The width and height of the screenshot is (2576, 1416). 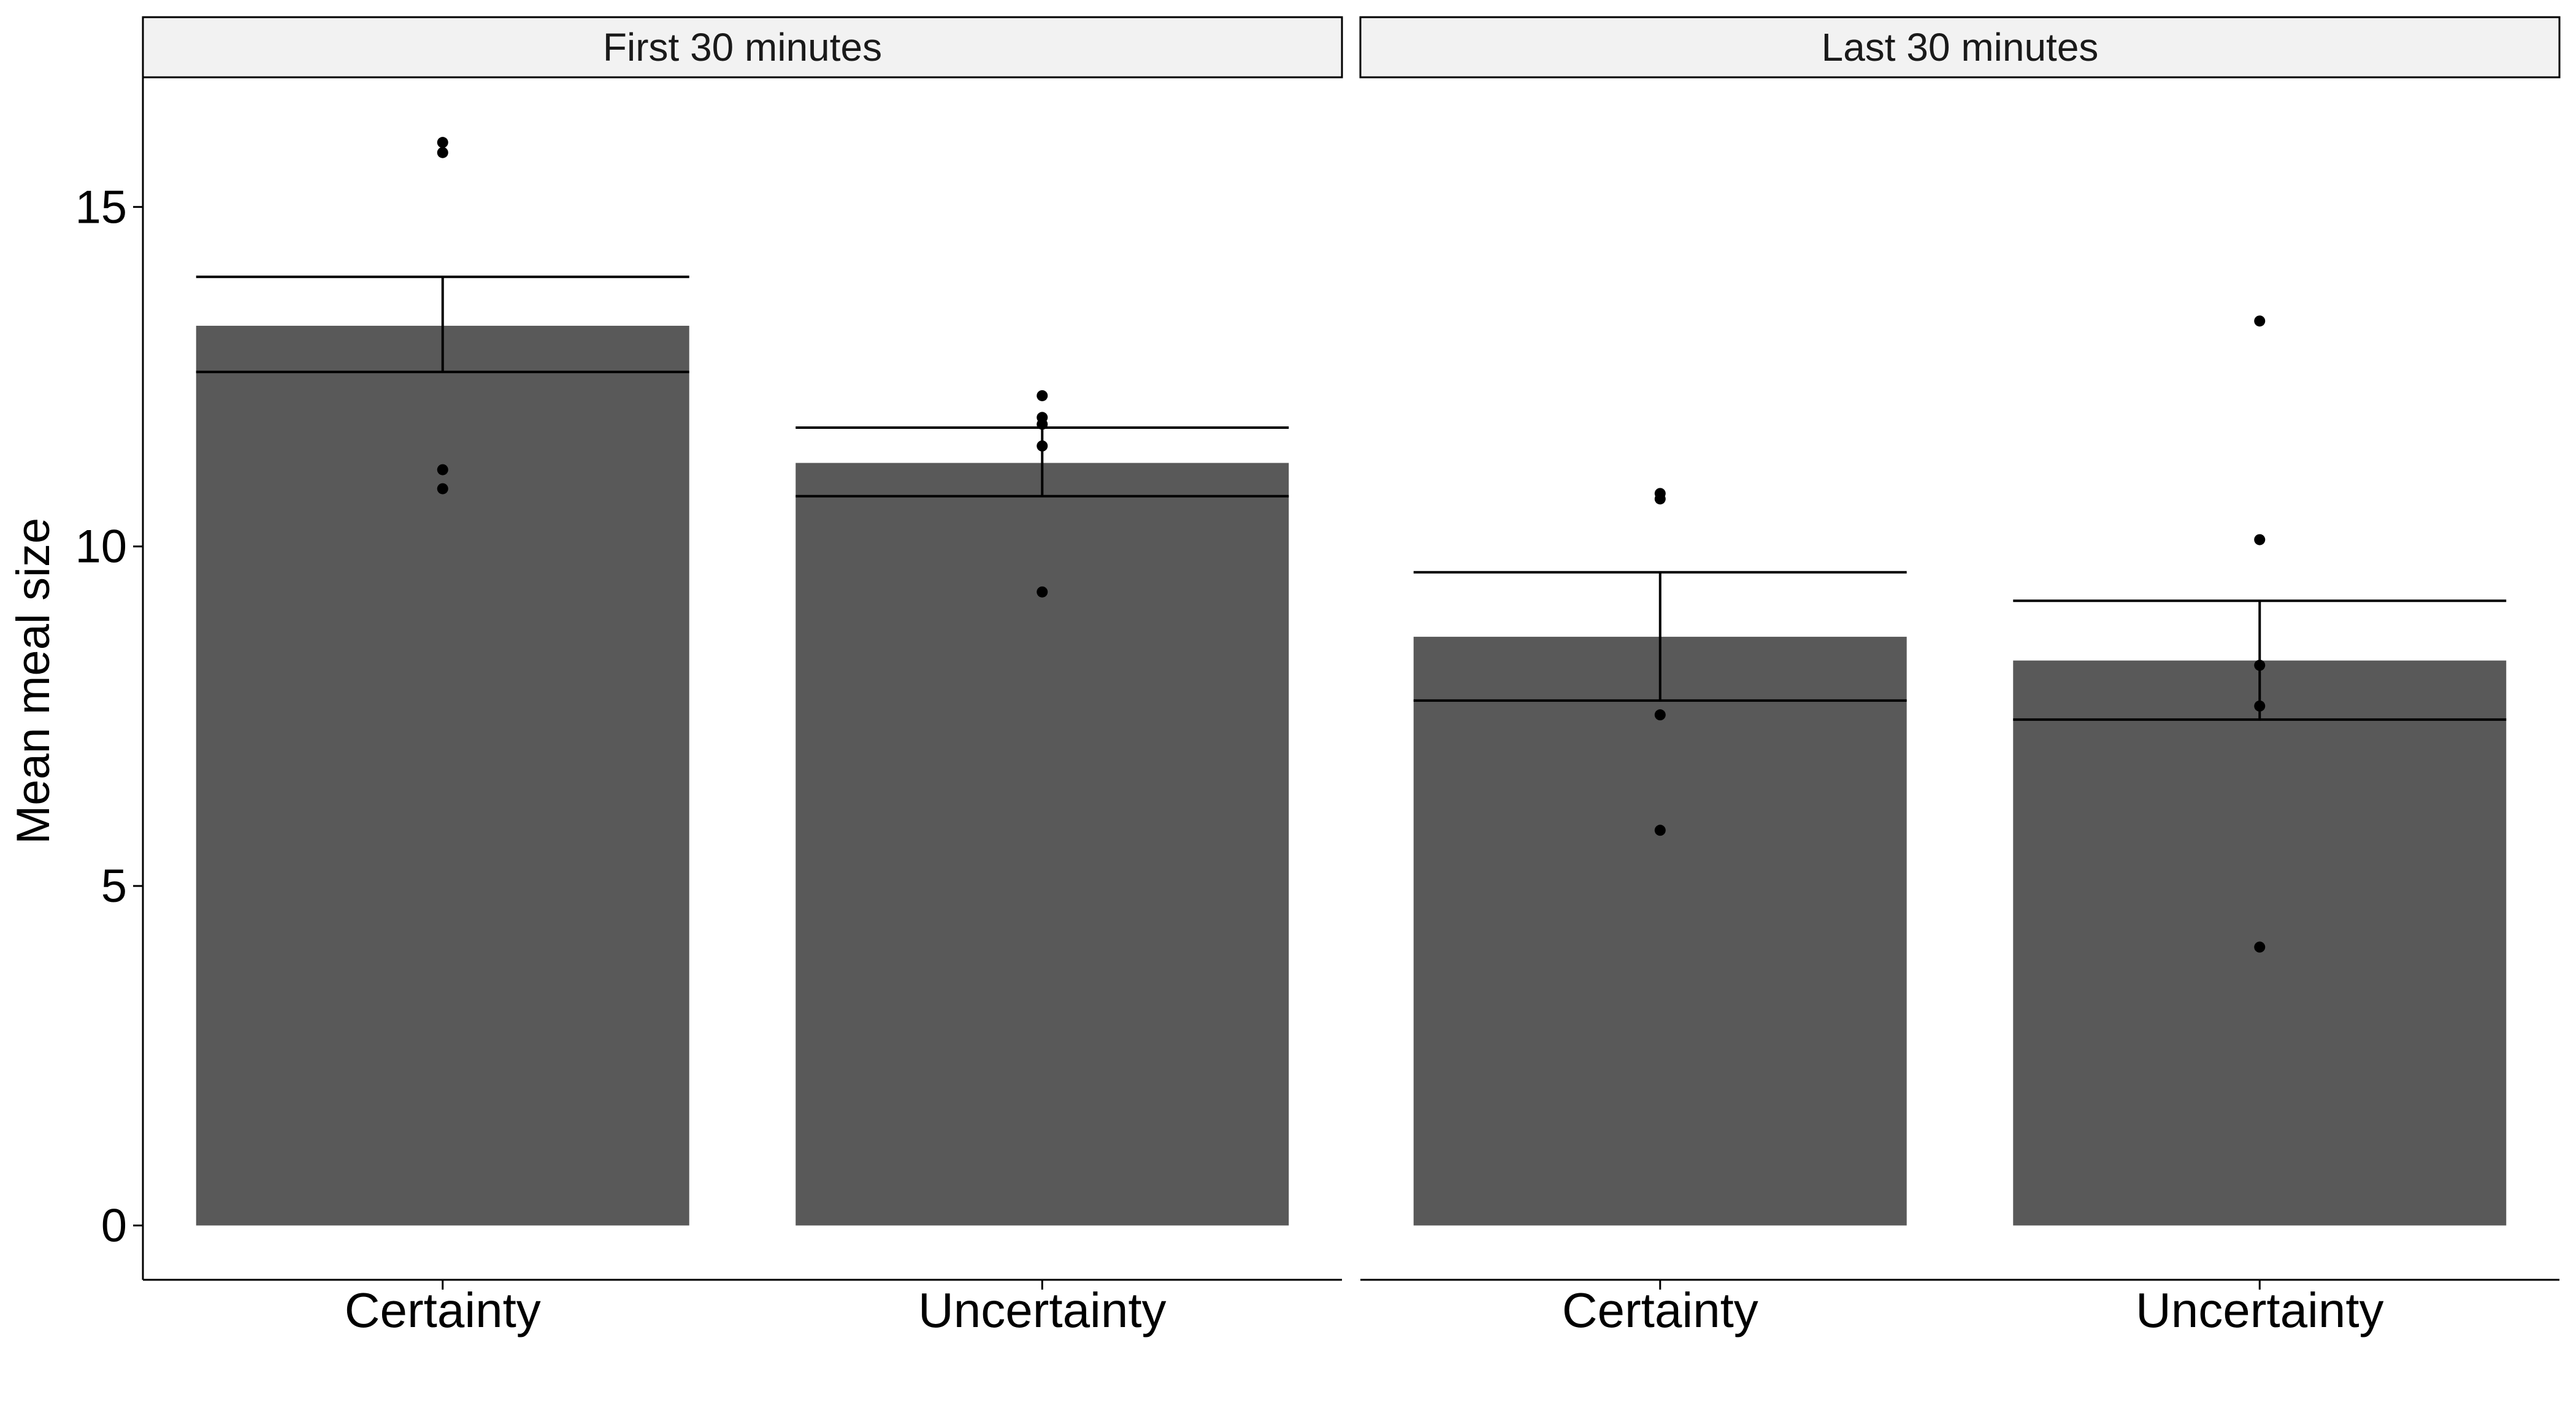 What do you see at coordinates (109, 679) in the screenshot?
I see `y-axis: 0 5 10 15` at bounding box center [109, 679].